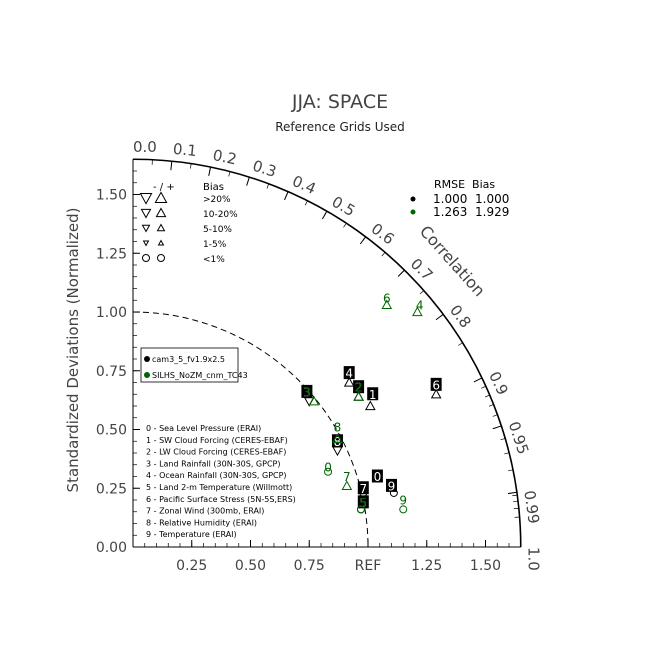  I want to click on data-point: 6, so click(387, 300).